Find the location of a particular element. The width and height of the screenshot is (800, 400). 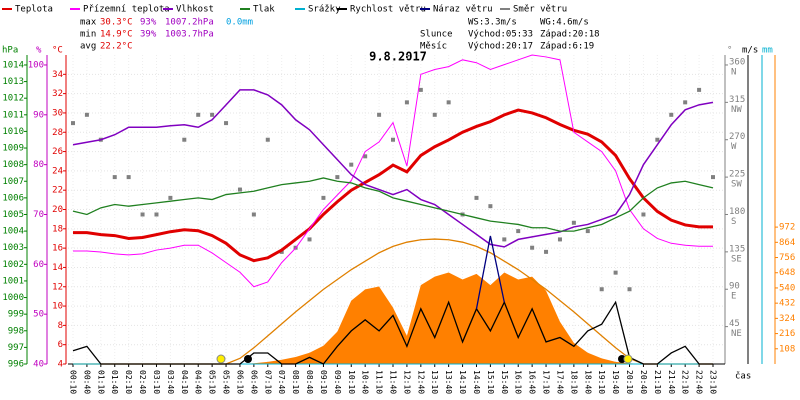

y-tick-label: 1002 is located at coordinates (13, 265).